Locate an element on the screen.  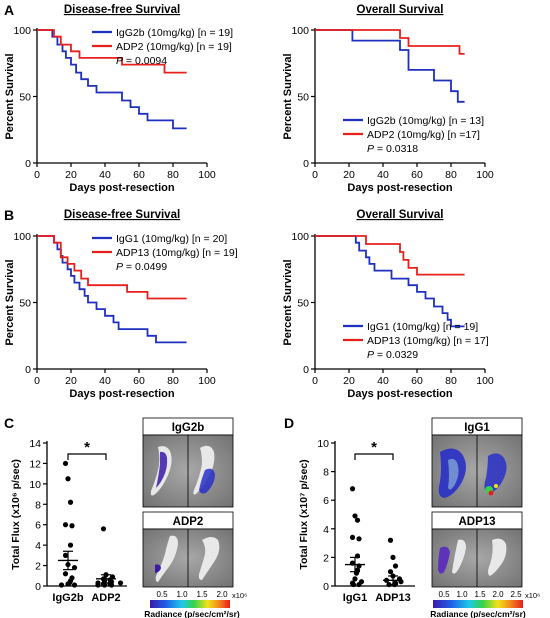
image-label-igg2b: IgG2b is located at coordinates (188, 428).